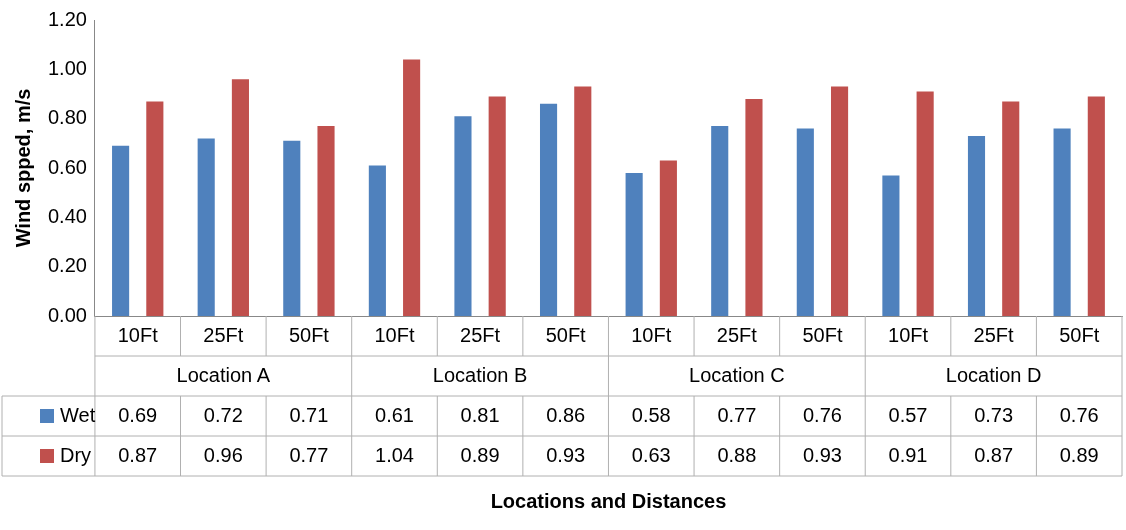 The height and width of the screenshot is (530, 1126). What do you see at coordinates (480, 414) in the screenshot?
I see `data-label: 0.81` at bounding box center [480, 414].